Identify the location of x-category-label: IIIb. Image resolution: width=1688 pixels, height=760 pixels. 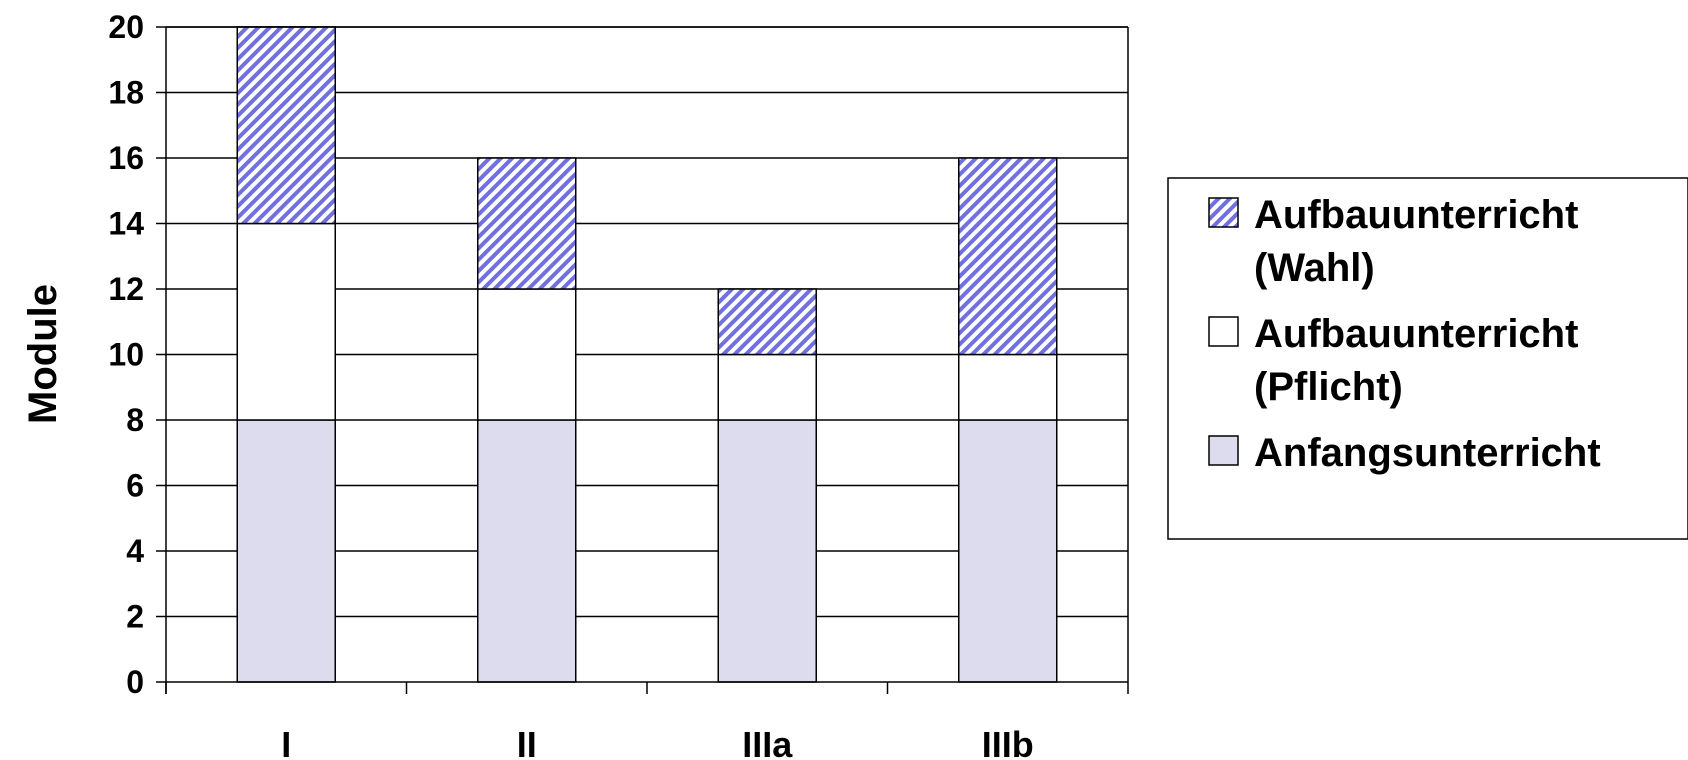
(1008, 742).